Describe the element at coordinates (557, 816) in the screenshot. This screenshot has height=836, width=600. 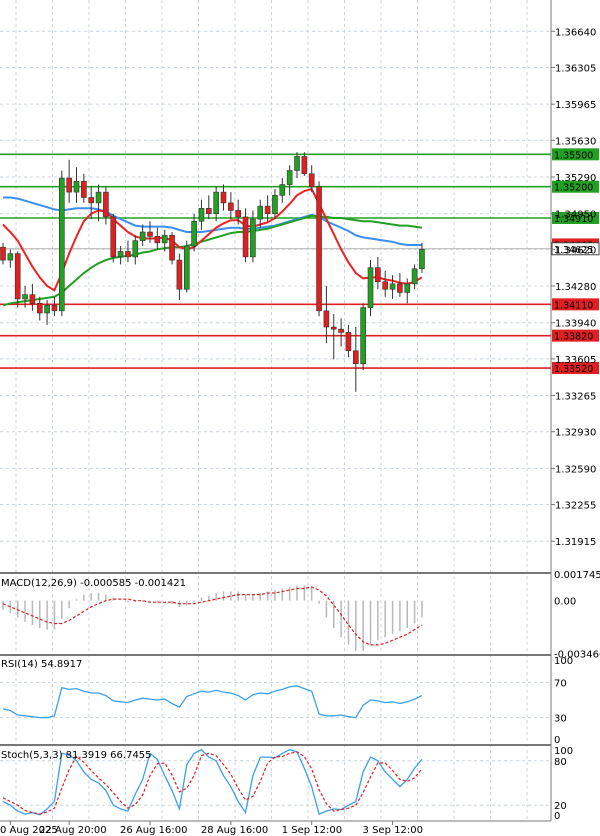
I see `stoch-y-label: 0` at that location.